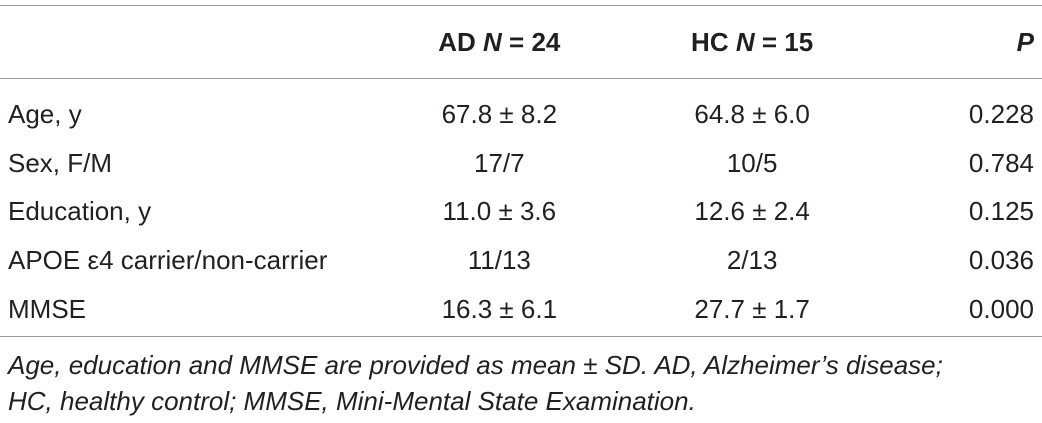  What do you see at coordinates (60, 162) in the screenshot?
I see `row-label: Sex, F/M` at bounding box center [60, 162].